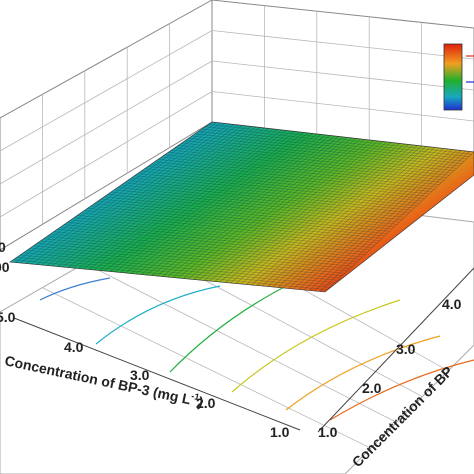 This screenshot has width=474, height=474. What do you see at coordinates (280, 432) in the screenshot?
I see `x-tick-label: 1.0` at bounding box center [280, 432].